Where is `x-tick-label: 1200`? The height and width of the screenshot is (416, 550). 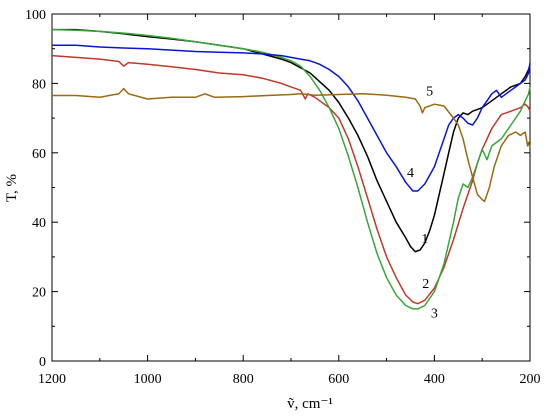 x-tick-label: 1200 is located at coordinates (52, 379).